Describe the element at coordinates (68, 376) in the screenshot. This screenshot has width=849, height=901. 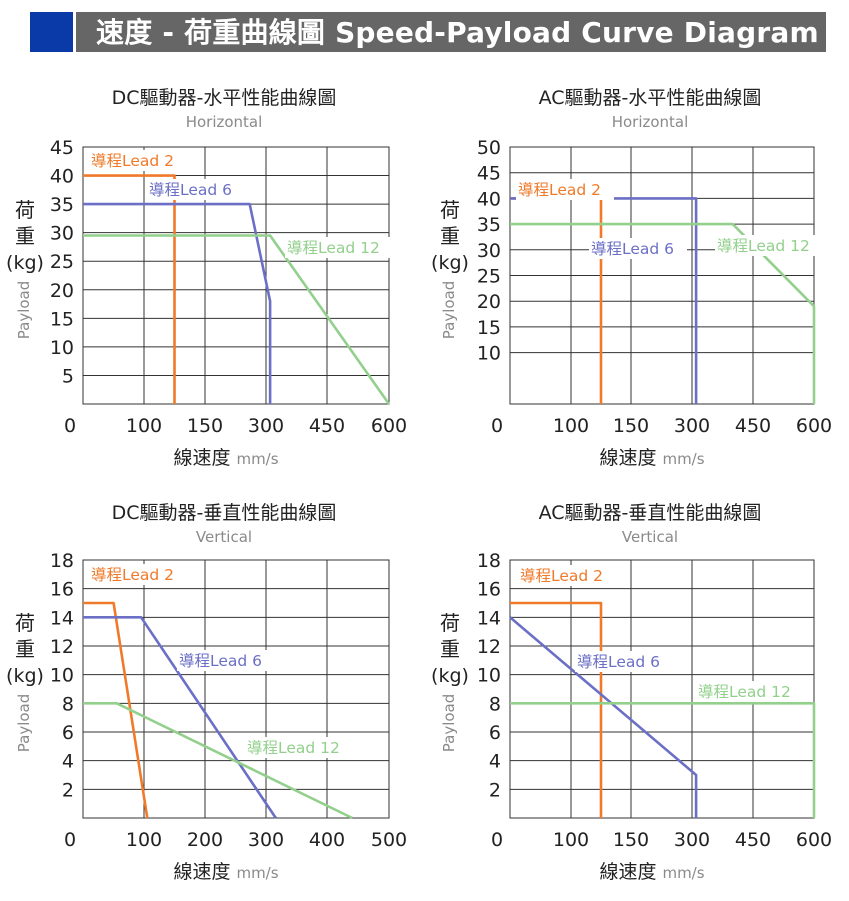
I see `y-tick-label: 5` at that location.